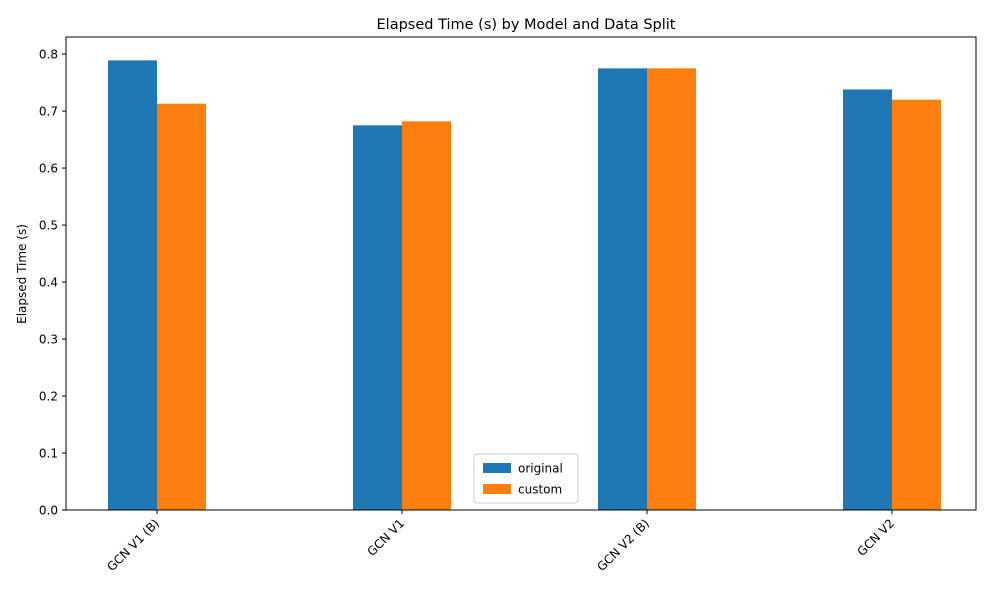  What do you see at coordinates (385, 537) in the screenshot?
I see `x-tick-label-1: GCN V1` at bounding box center [385, 537].